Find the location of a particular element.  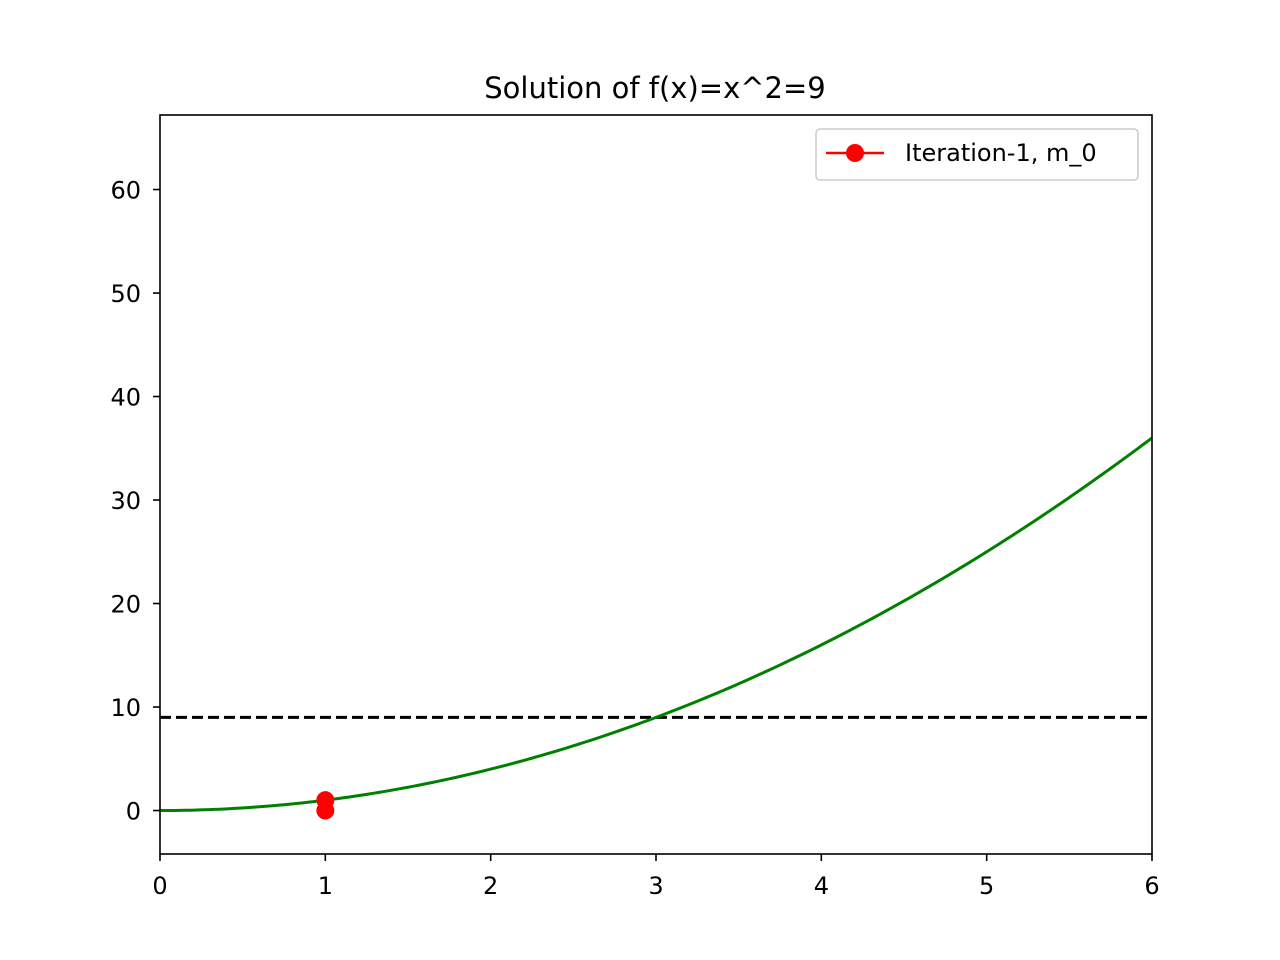

x-tick-label-1: 1 is located at coordinates (325, 886).